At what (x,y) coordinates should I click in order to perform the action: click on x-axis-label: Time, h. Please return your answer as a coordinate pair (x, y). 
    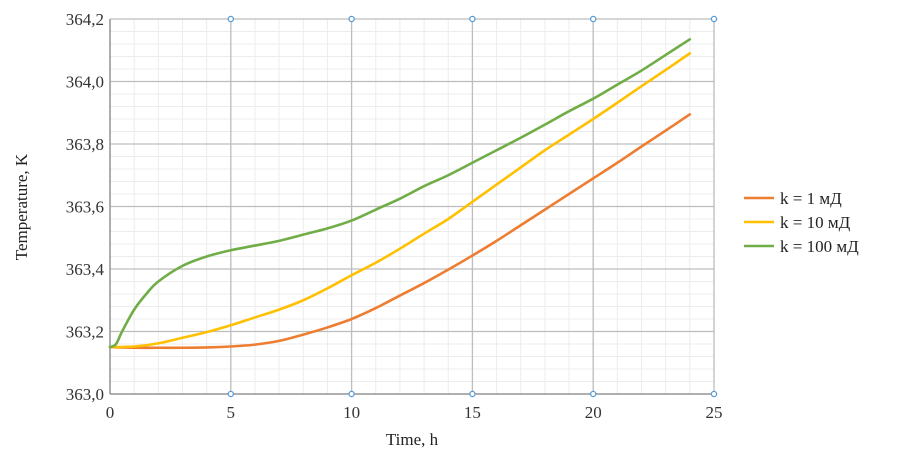
    Looking at the image, I should click on (412, 439).